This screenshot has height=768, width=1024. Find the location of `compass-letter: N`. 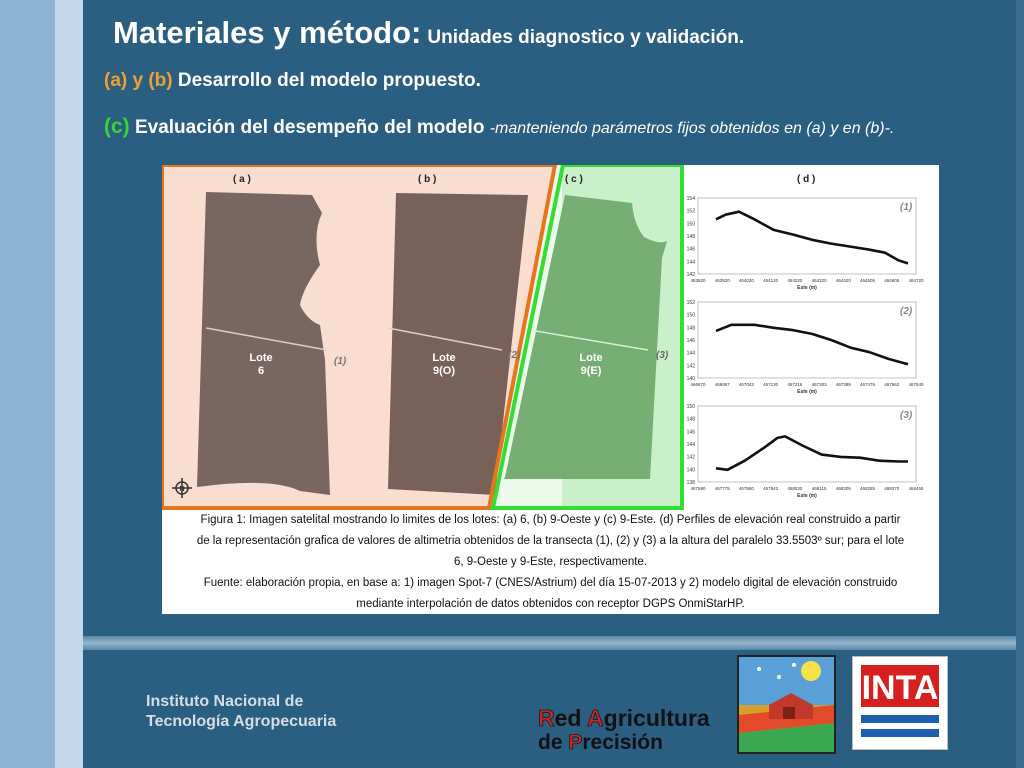

compass-letter: N is located at coordinates (181, 489).